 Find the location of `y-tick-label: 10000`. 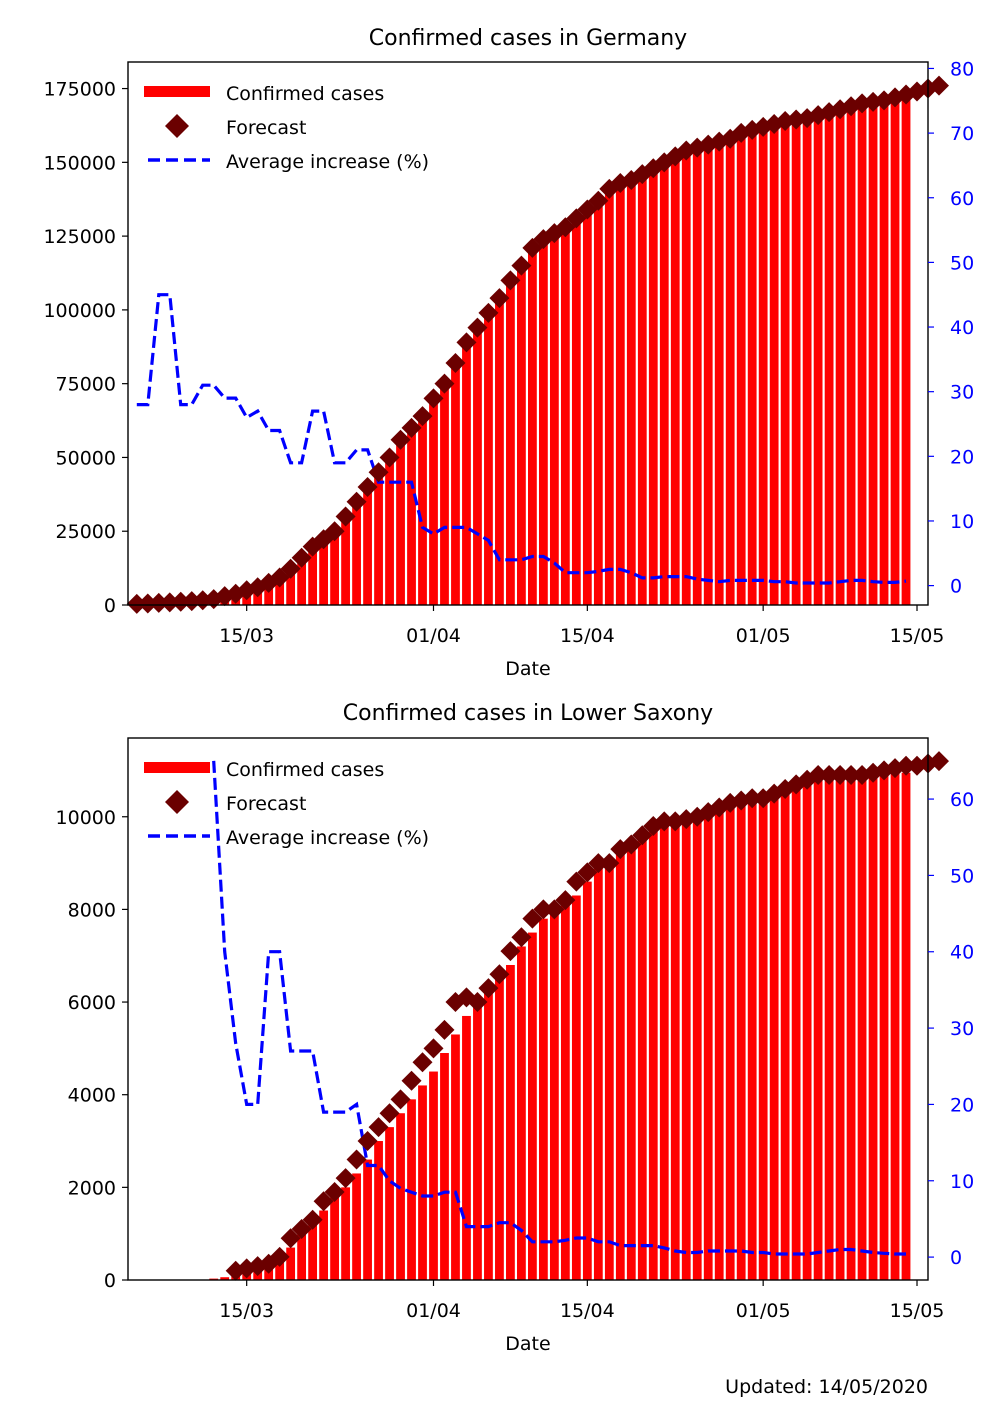

y-tick-label: 10000 is located at coordinates (86, 818).